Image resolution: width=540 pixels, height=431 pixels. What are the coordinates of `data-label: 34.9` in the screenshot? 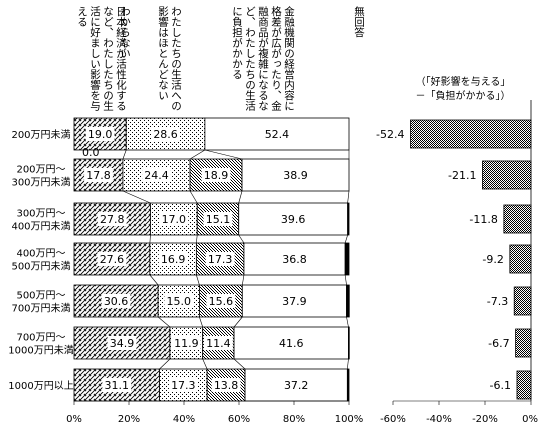 It's located at (122, 343).